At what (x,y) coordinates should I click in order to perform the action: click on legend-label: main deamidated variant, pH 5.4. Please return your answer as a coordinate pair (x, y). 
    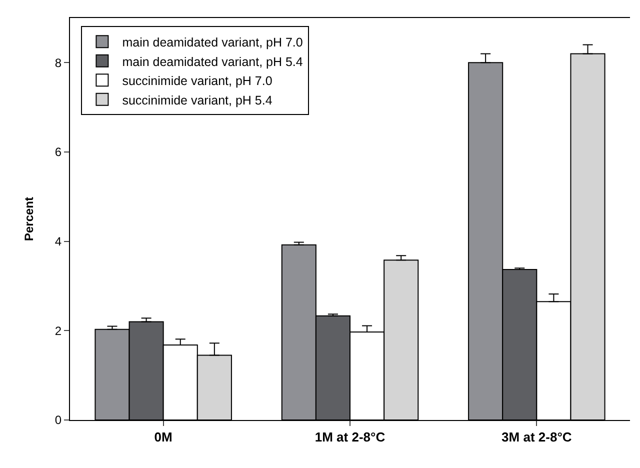
    Looking at the image, I should click on (212, 61).